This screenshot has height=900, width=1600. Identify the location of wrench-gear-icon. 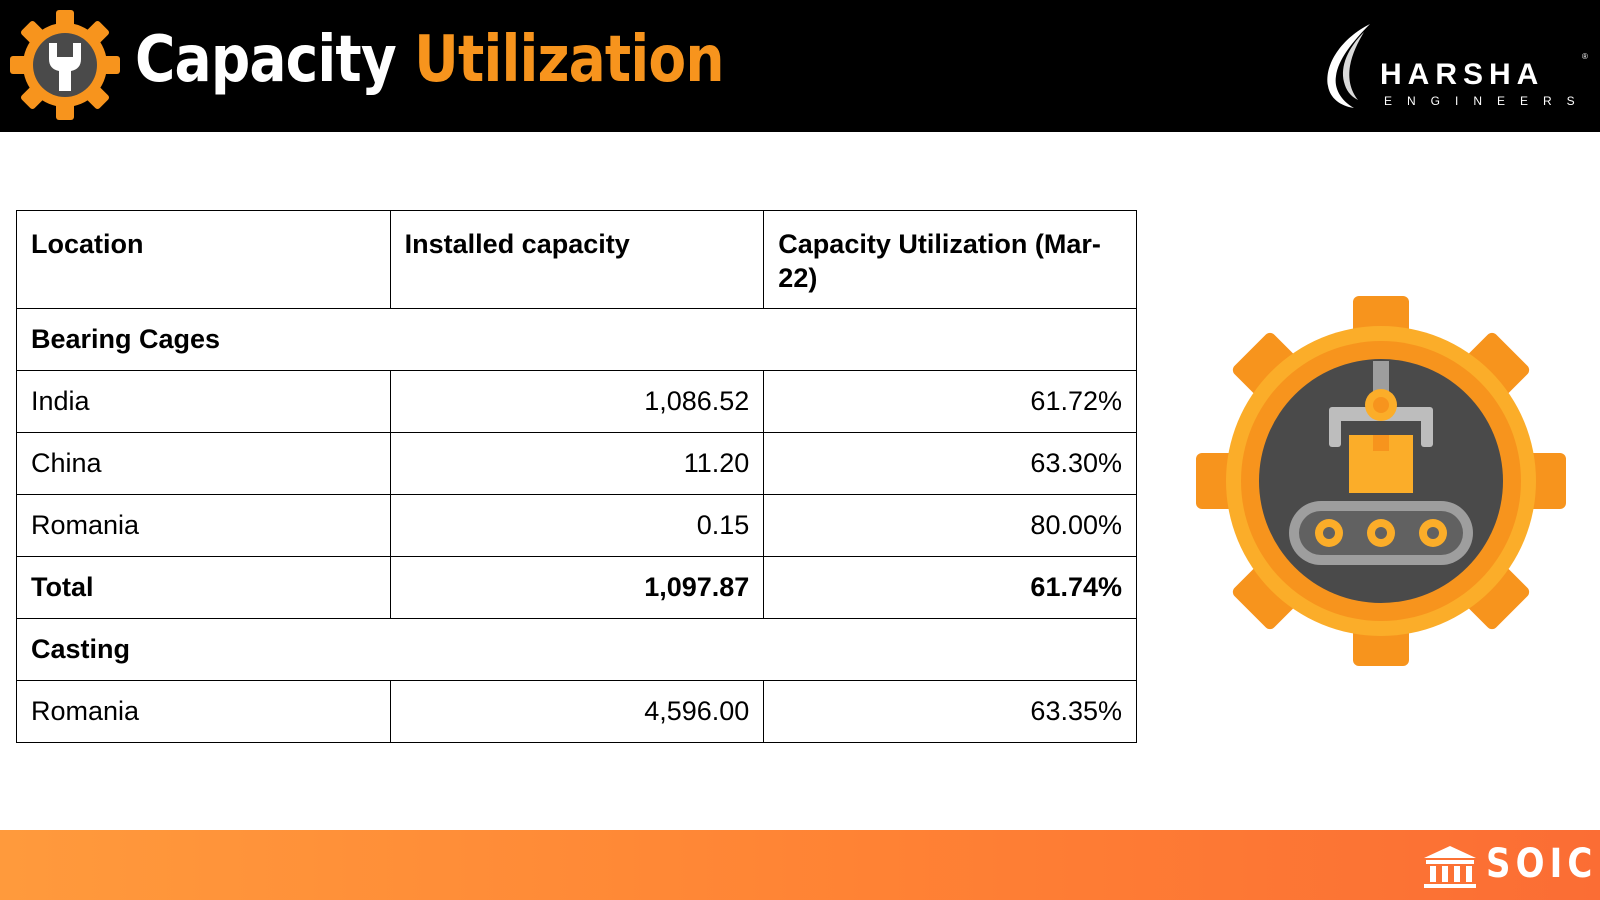
(65, 65).